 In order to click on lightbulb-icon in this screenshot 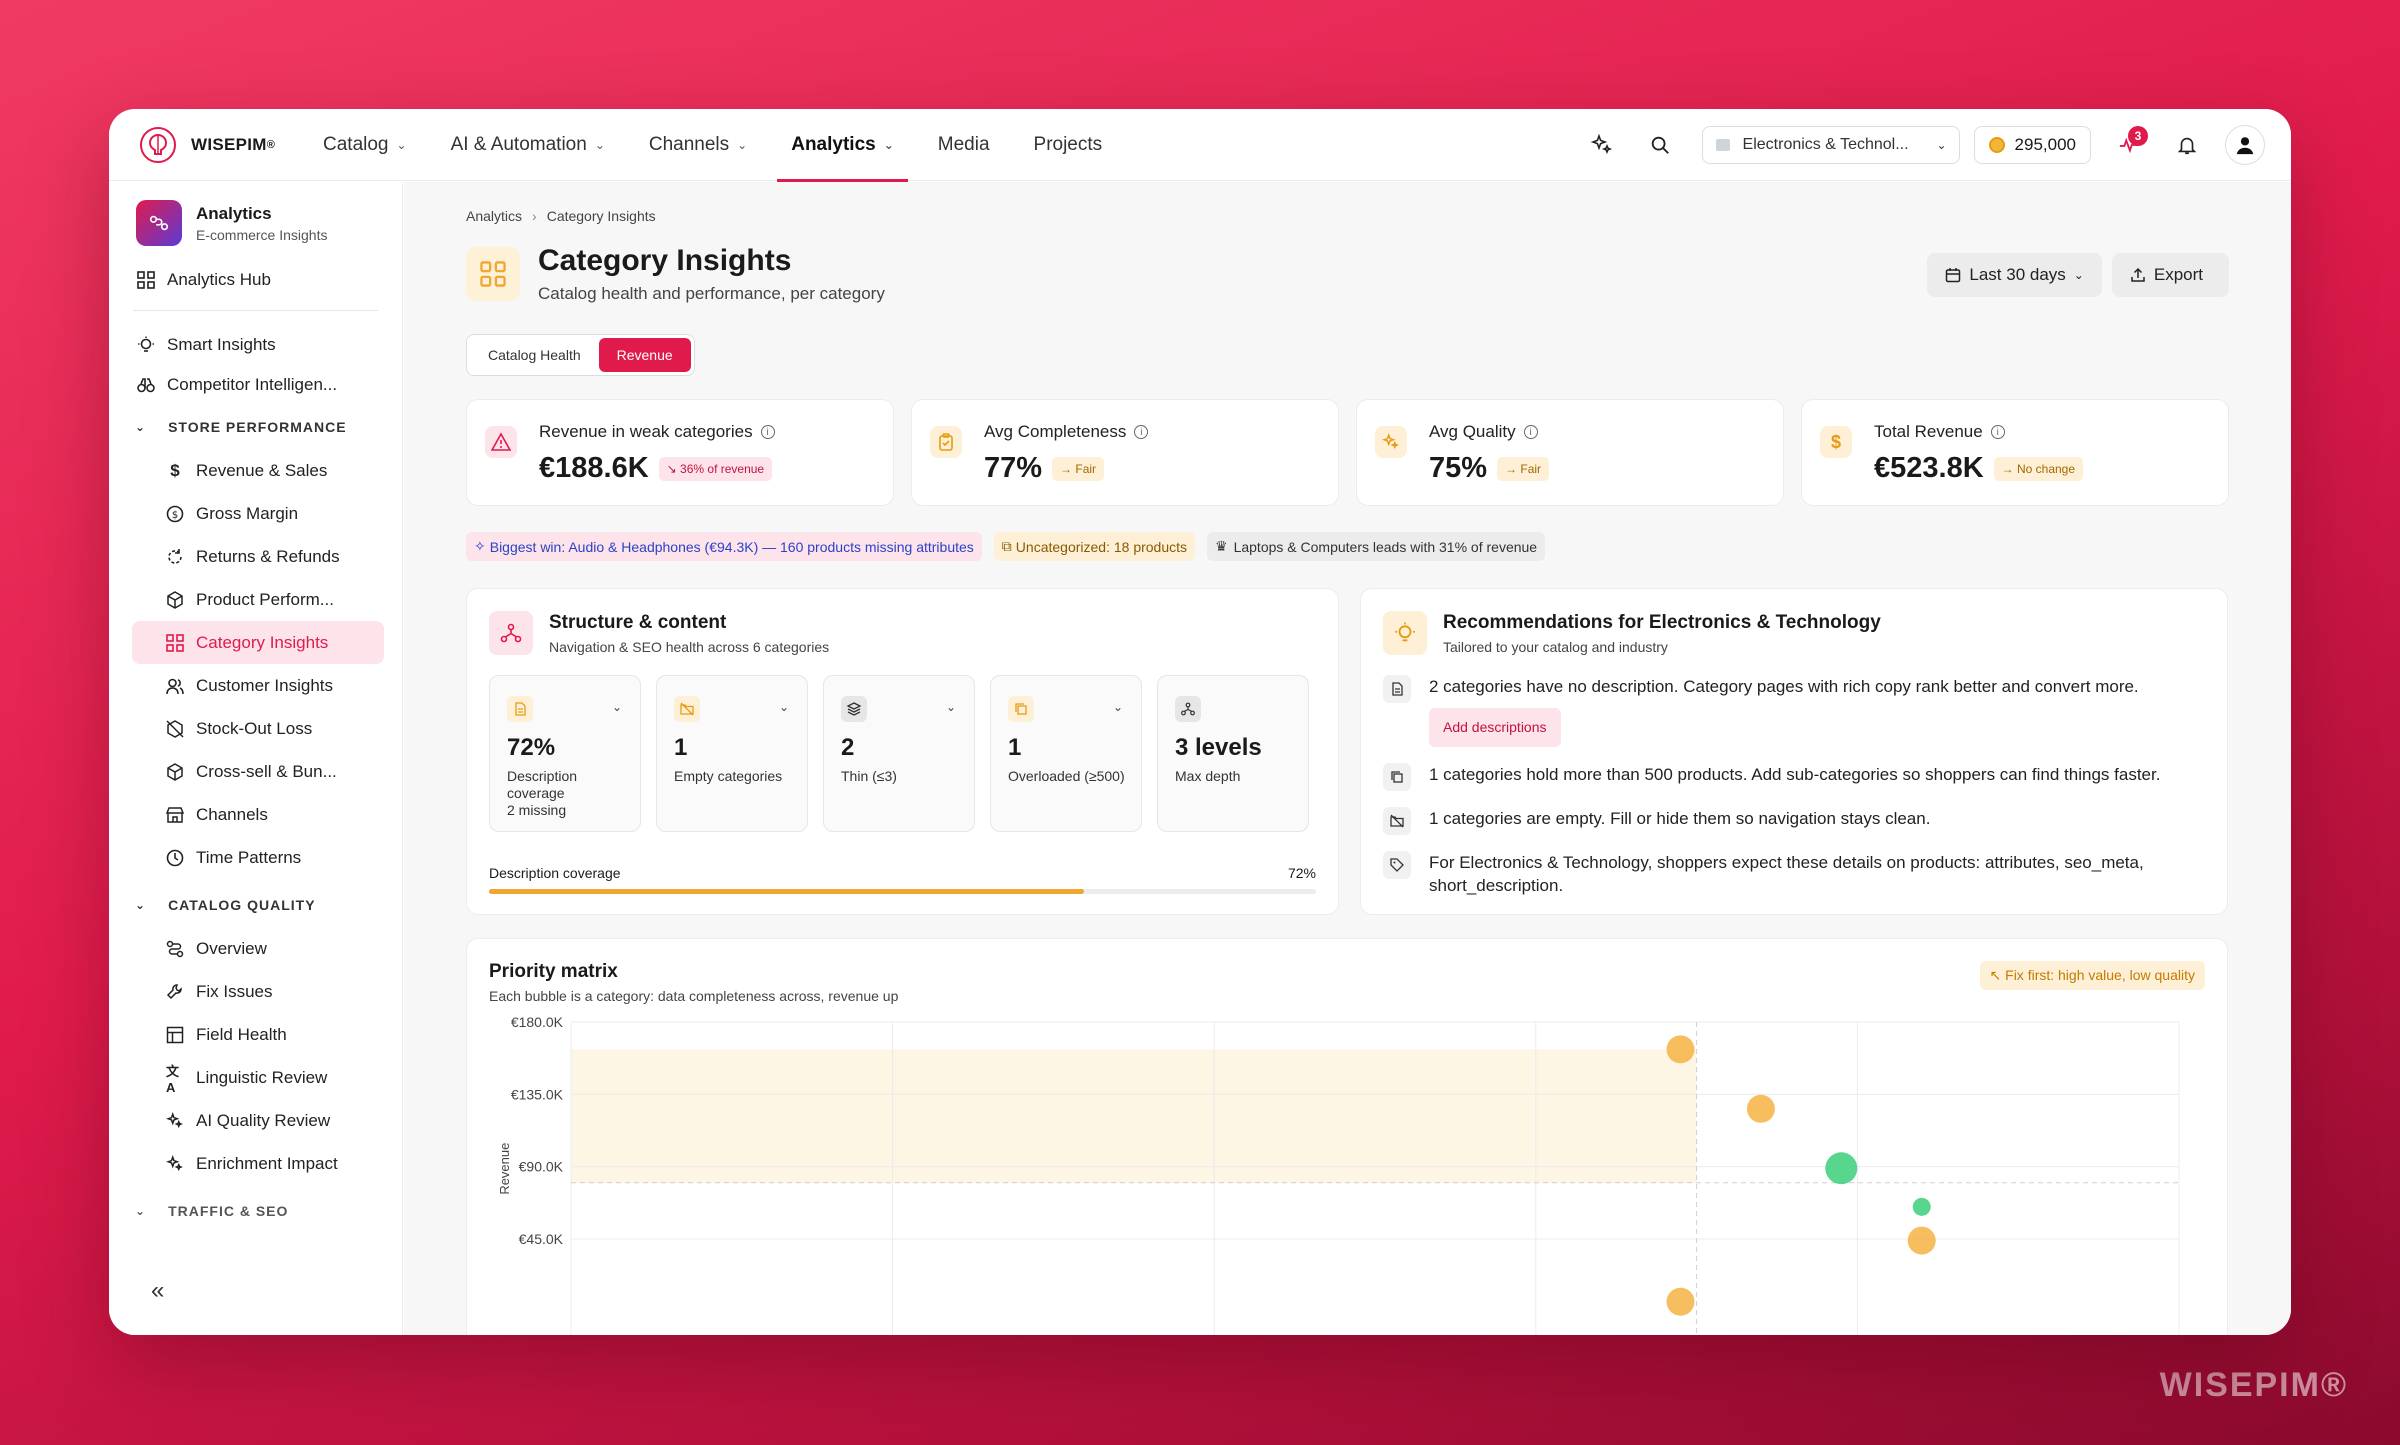, I will do `click(146, 344)`.